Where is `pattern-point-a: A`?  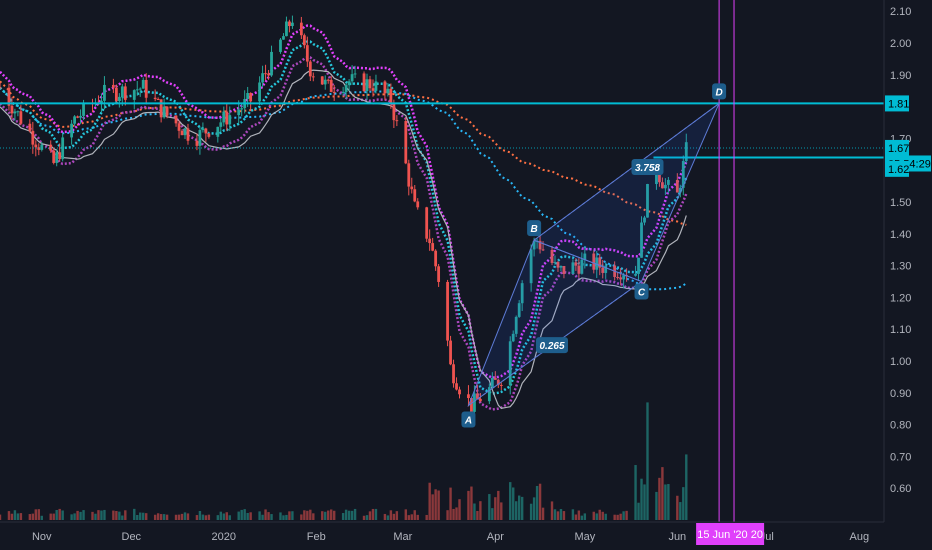
pattern-point-a: A is located at coordinates (468, 419).